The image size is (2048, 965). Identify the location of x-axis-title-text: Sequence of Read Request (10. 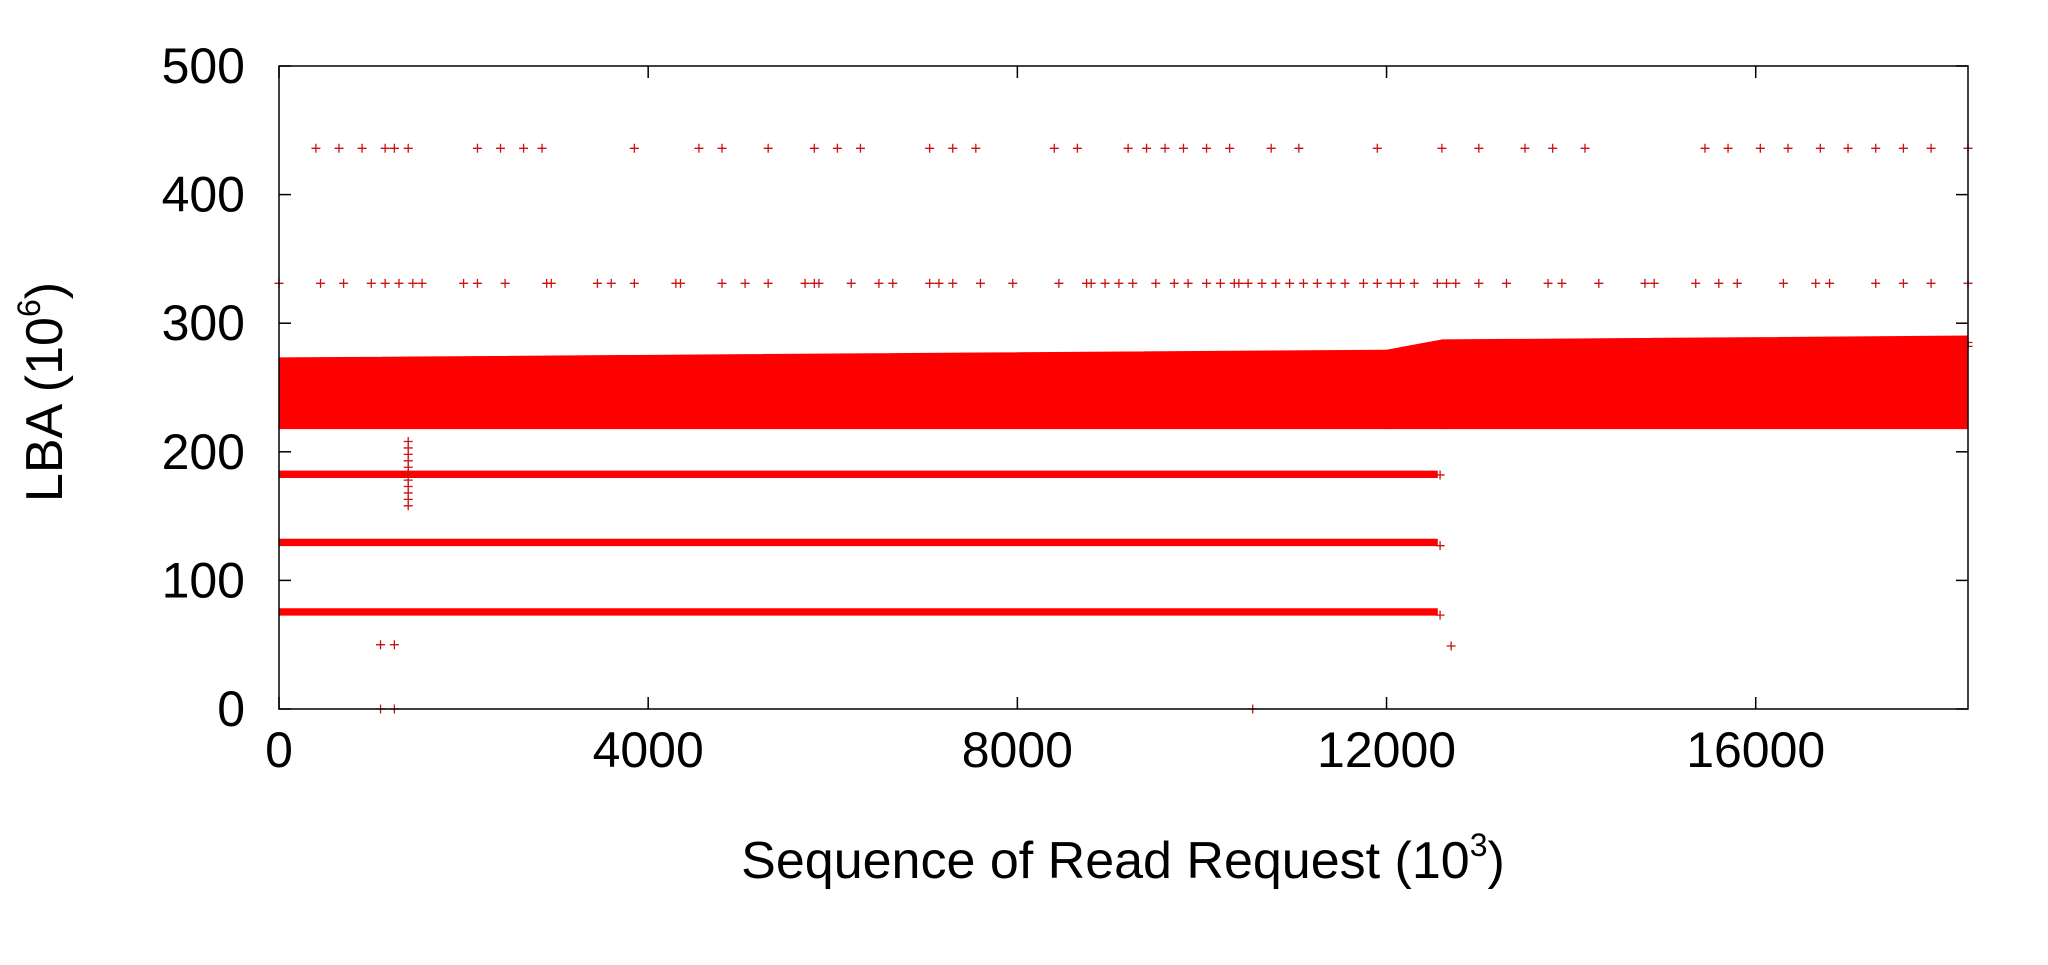
(1105, 861).